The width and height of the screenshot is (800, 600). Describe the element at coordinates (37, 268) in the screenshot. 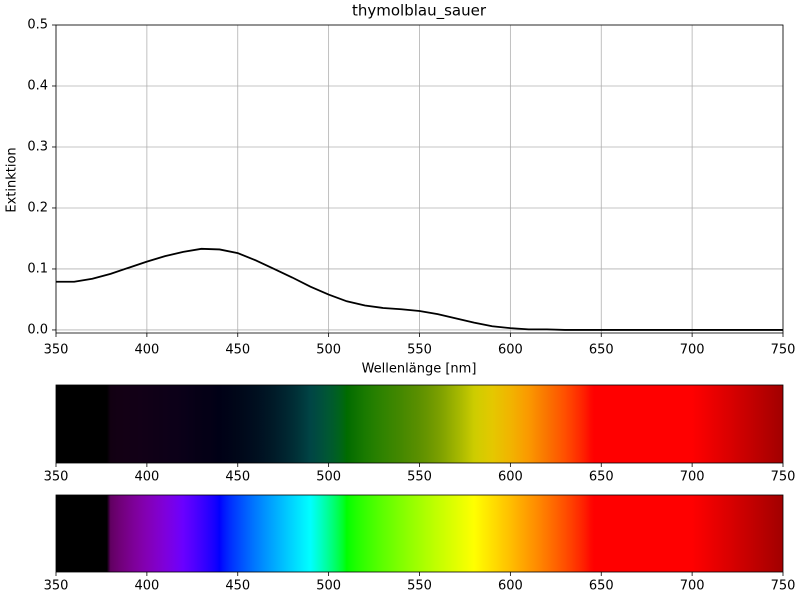

I see `y-tick-label: 0.1` at that location.